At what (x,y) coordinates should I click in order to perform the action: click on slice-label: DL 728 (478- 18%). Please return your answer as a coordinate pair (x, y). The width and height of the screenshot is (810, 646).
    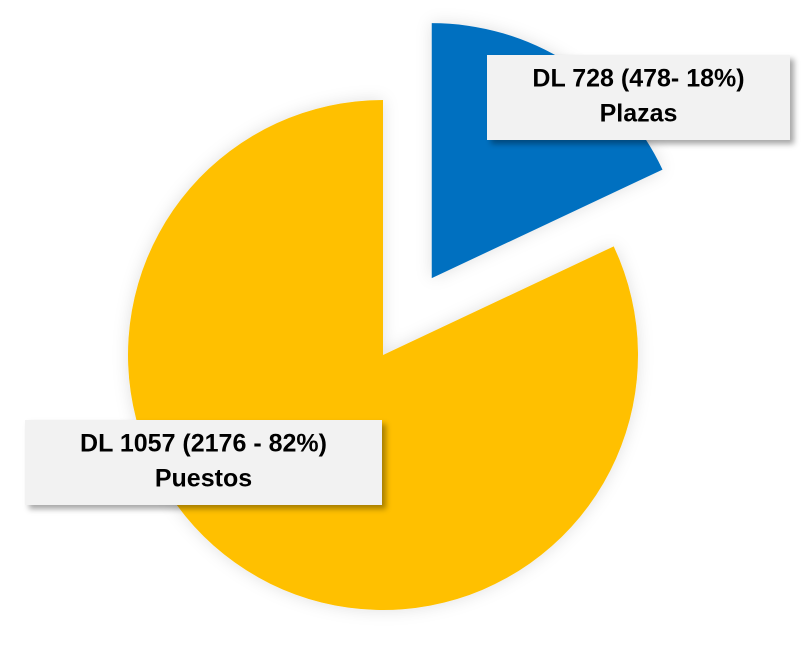
    Looking at the image, I should click on (638, 79).